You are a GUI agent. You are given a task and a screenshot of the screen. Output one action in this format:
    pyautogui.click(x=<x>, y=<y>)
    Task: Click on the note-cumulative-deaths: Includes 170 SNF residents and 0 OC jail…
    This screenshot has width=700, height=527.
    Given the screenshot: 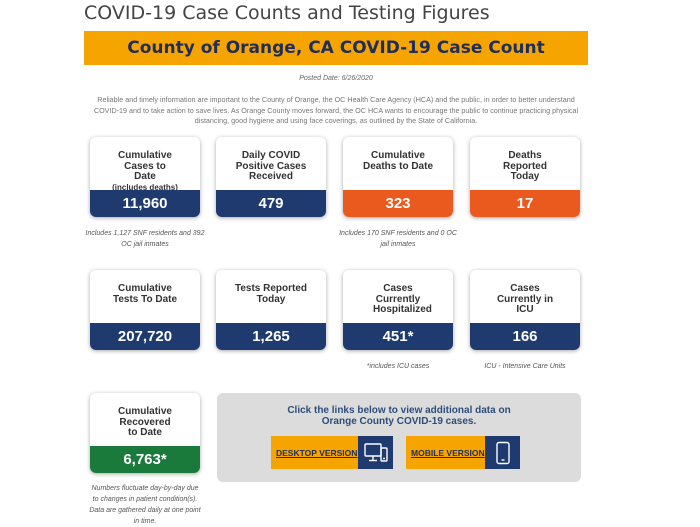 What is the action you would take?
    pyautogui.click(x=398, y=239)
    